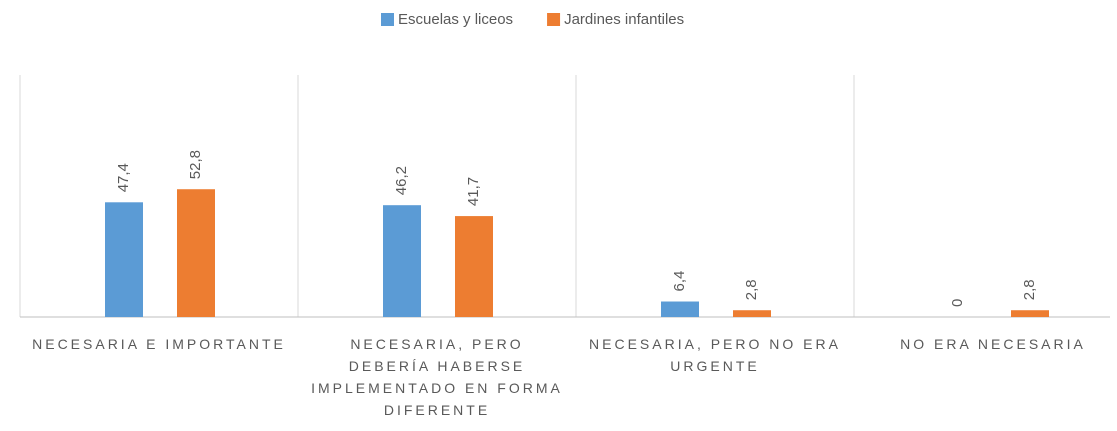  What do you see at coordinates (679, 281) in the screenshot?
I see `value-label: 6,4` at bounding box center [679, 281].